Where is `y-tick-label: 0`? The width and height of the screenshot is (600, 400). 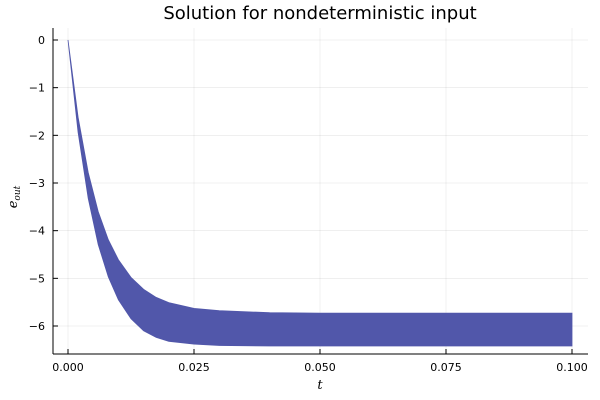
y-tick-label: 0 is located at coordinates (41, 40).